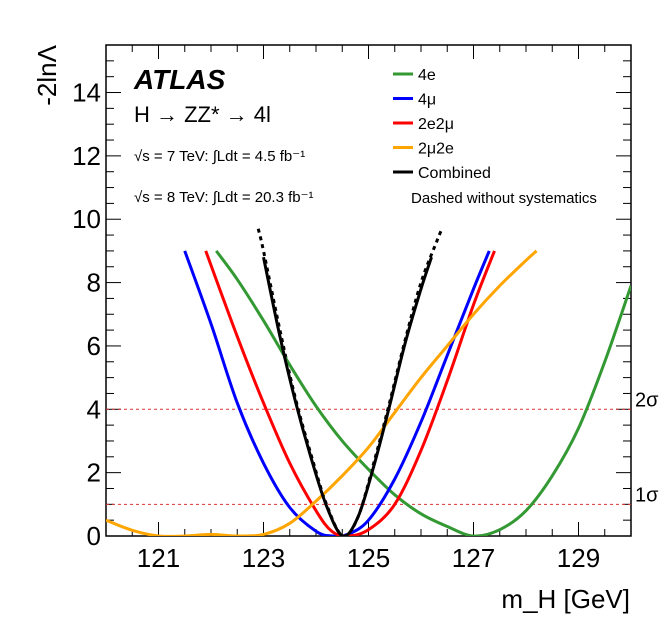 The image size is (664, 637). I want to click on x-tick-label: 123, so click(263, 558).